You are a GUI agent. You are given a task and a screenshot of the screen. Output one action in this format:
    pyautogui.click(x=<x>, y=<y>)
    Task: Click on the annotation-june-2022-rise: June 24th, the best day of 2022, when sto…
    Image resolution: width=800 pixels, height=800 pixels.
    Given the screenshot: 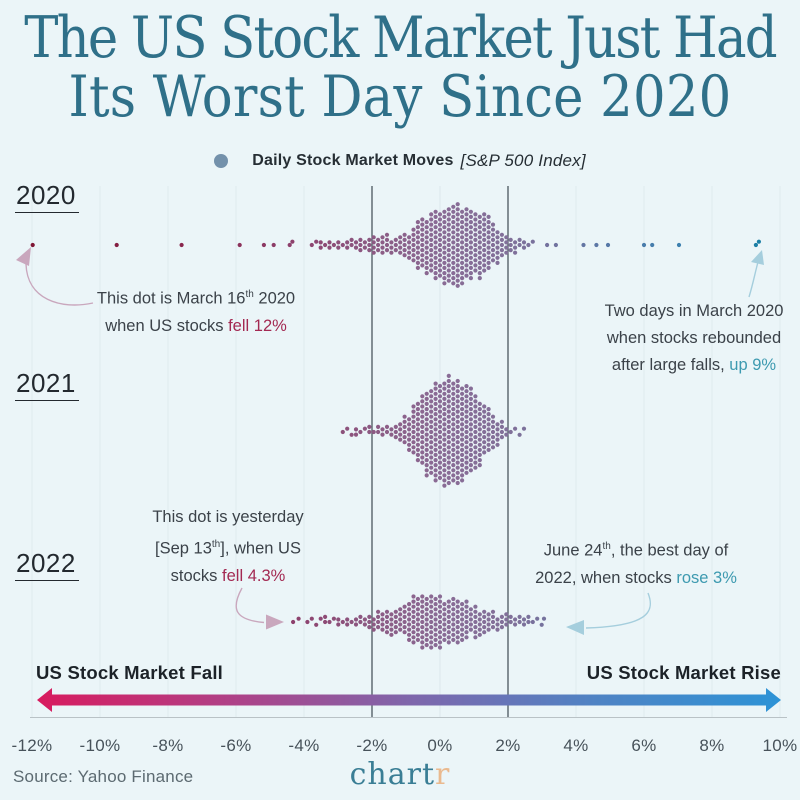 What is the action you would take?
    pyautogui.click(x=636, y=562)
    